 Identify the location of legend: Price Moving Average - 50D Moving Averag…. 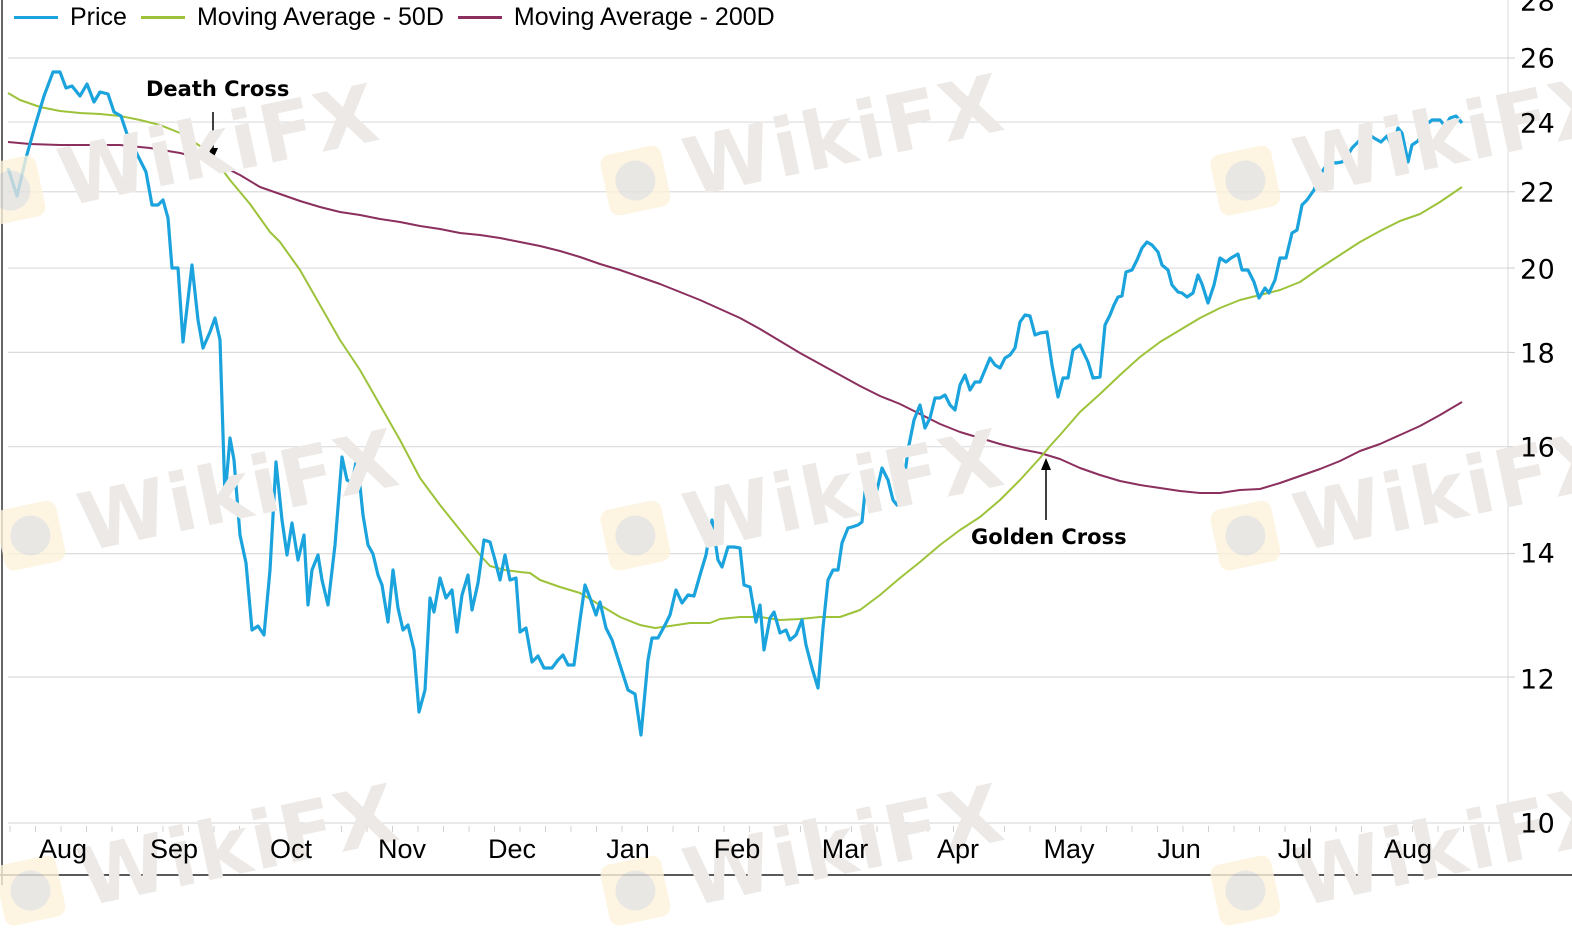
(401, 17).